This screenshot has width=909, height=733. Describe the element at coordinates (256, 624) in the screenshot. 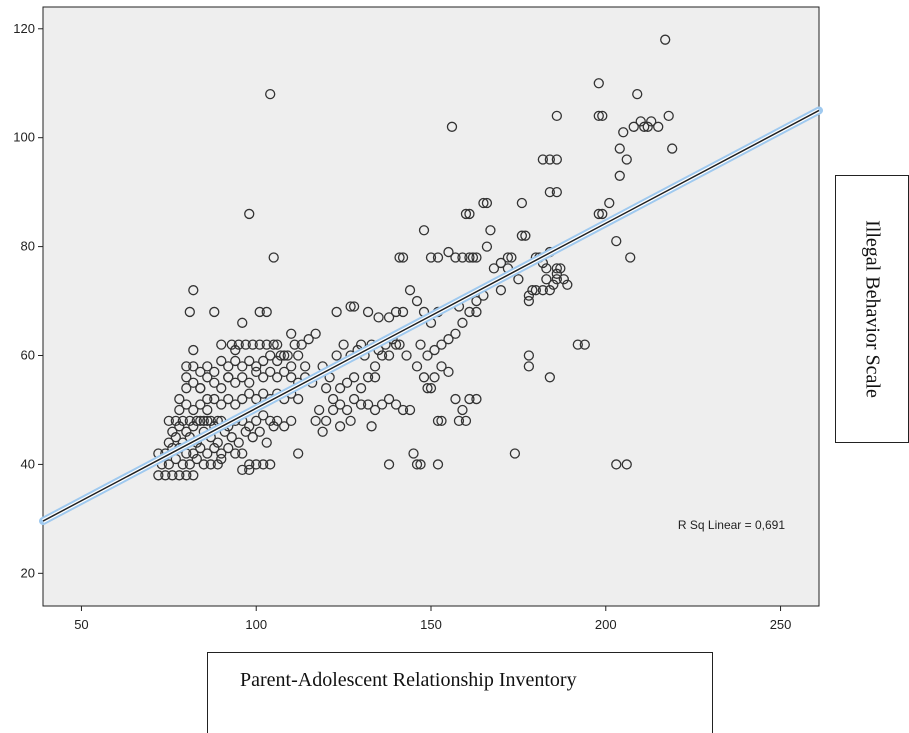

I see `x-tick-label: 100` at that location.